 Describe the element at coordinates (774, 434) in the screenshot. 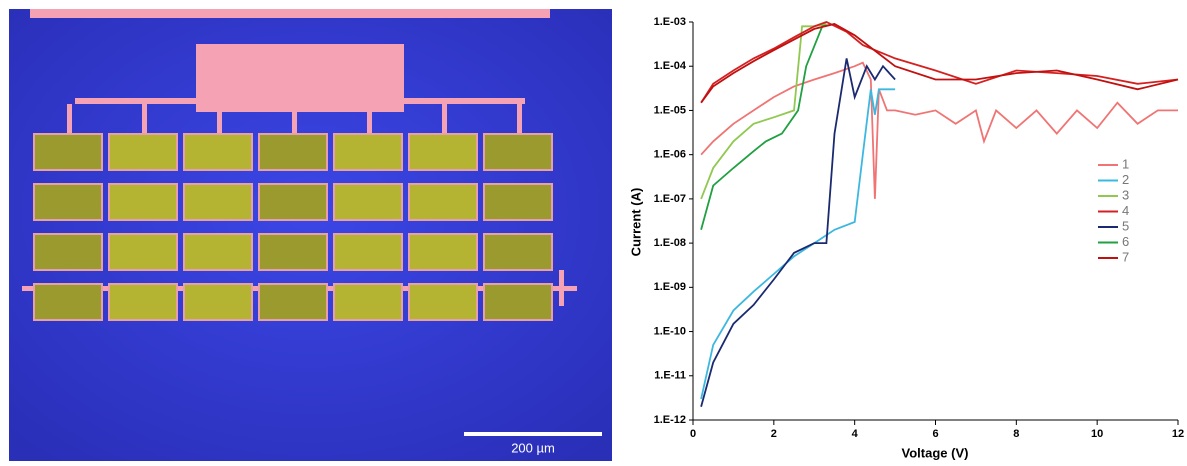

I see `x-tick-label: 2` at that location.